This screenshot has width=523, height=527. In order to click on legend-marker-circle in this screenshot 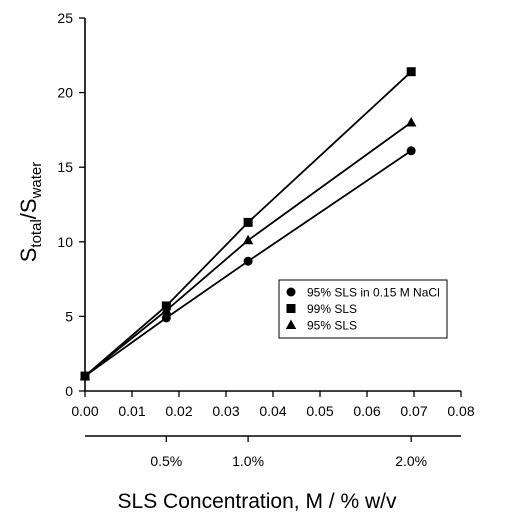, I will do `click(291, 292)`.